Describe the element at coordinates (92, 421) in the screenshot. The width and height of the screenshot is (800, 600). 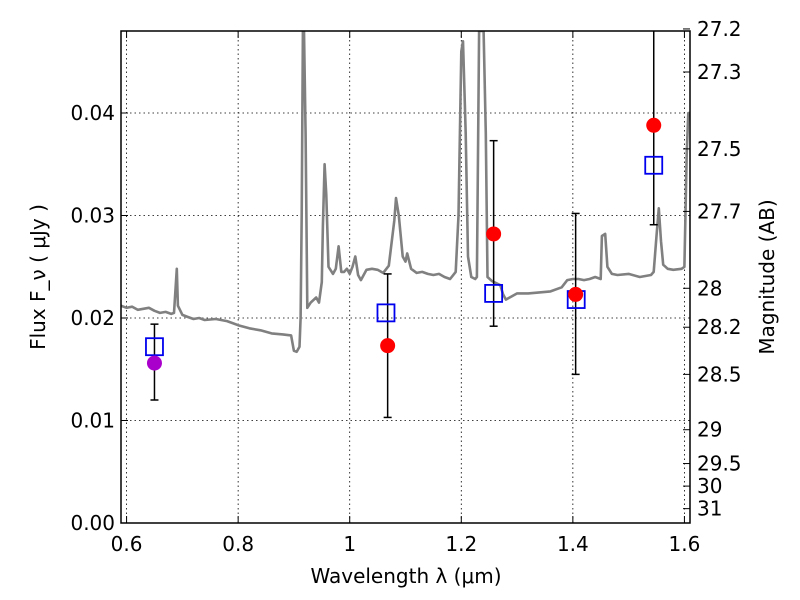
I see `y-tick-label: 0.01` at that location.